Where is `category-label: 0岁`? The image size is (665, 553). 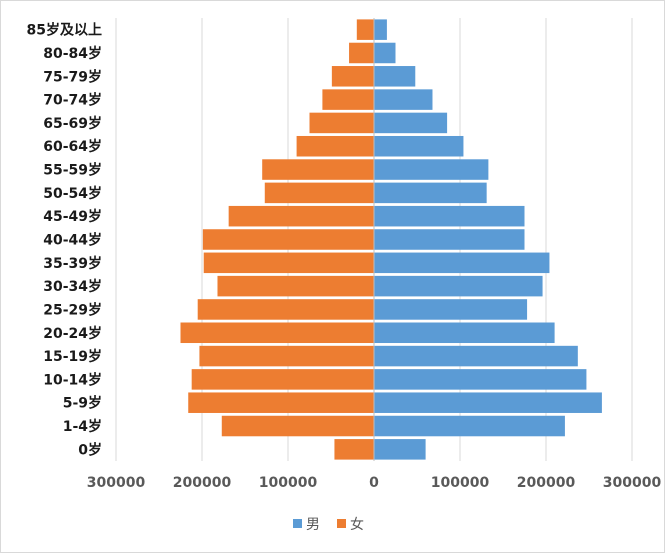
category-label: 0岁 is located at coordinates (90, 449).